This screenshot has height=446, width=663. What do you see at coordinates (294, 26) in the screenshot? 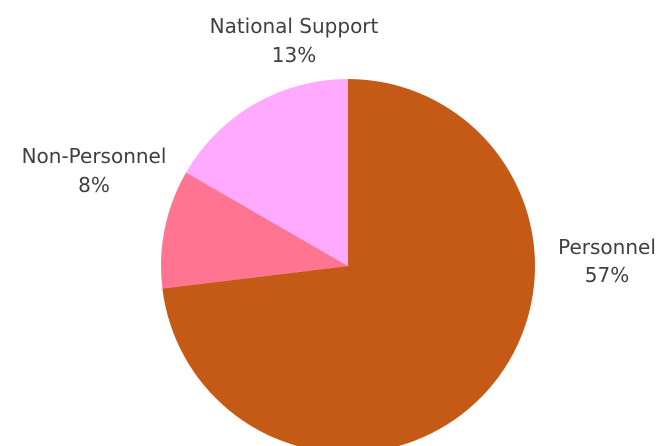
I see `slice-label-name-2: National Support` at bounding box center [294, 26].